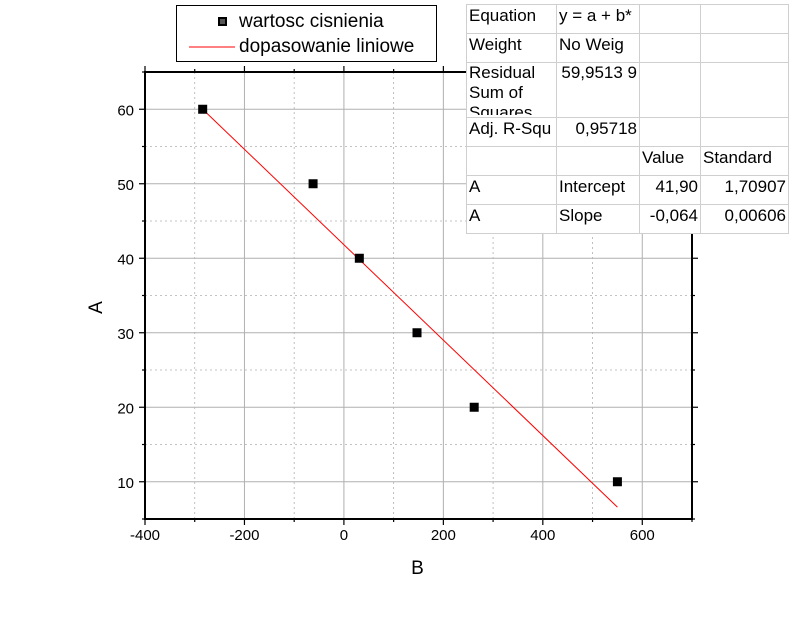 This screenshot has height=622, width=804. I want to click on fit-table-cell: No Weig, so click(598, 48).